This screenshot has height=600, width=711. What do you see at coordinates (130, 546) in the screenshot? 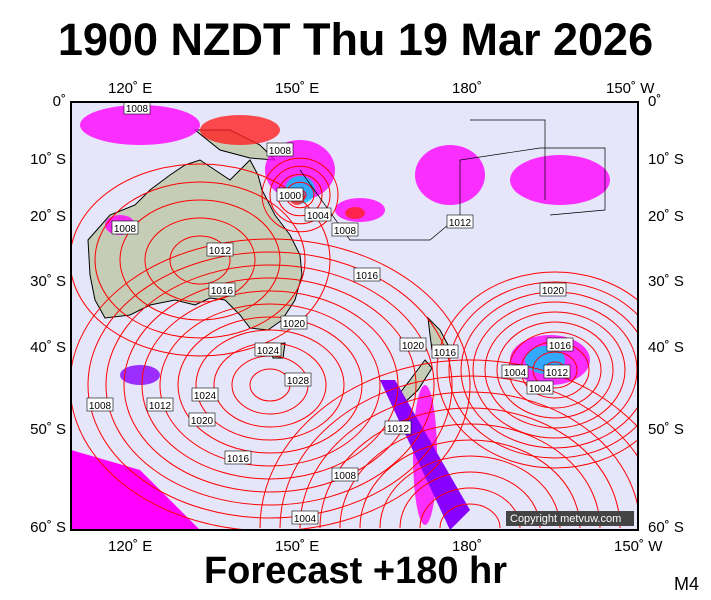
I see `lon-label-bottom-120e: 120˚ E` at bounding box center [130, 546].